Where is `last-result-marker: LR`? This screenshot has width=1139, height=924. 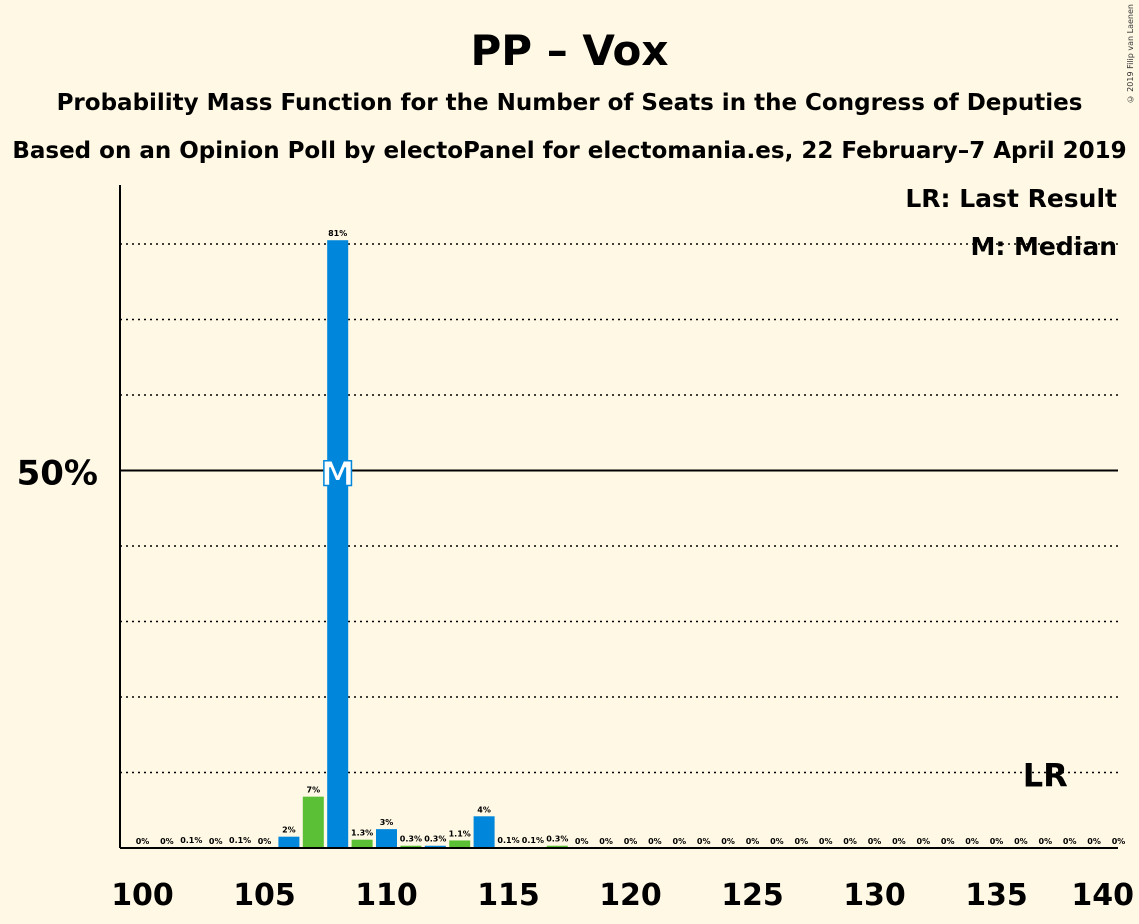
last-result-marker: LR is located at coordinates (1045, 776).